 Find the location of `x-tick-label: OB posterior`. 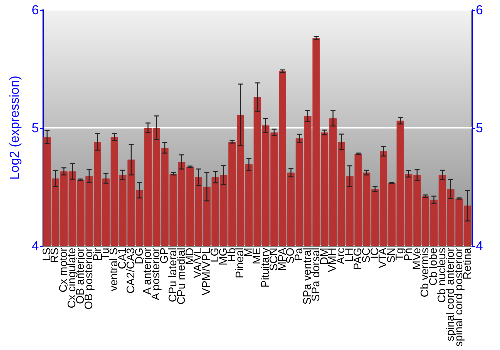

x-tick-label: OB posterior is located at coordinates (89, 279).